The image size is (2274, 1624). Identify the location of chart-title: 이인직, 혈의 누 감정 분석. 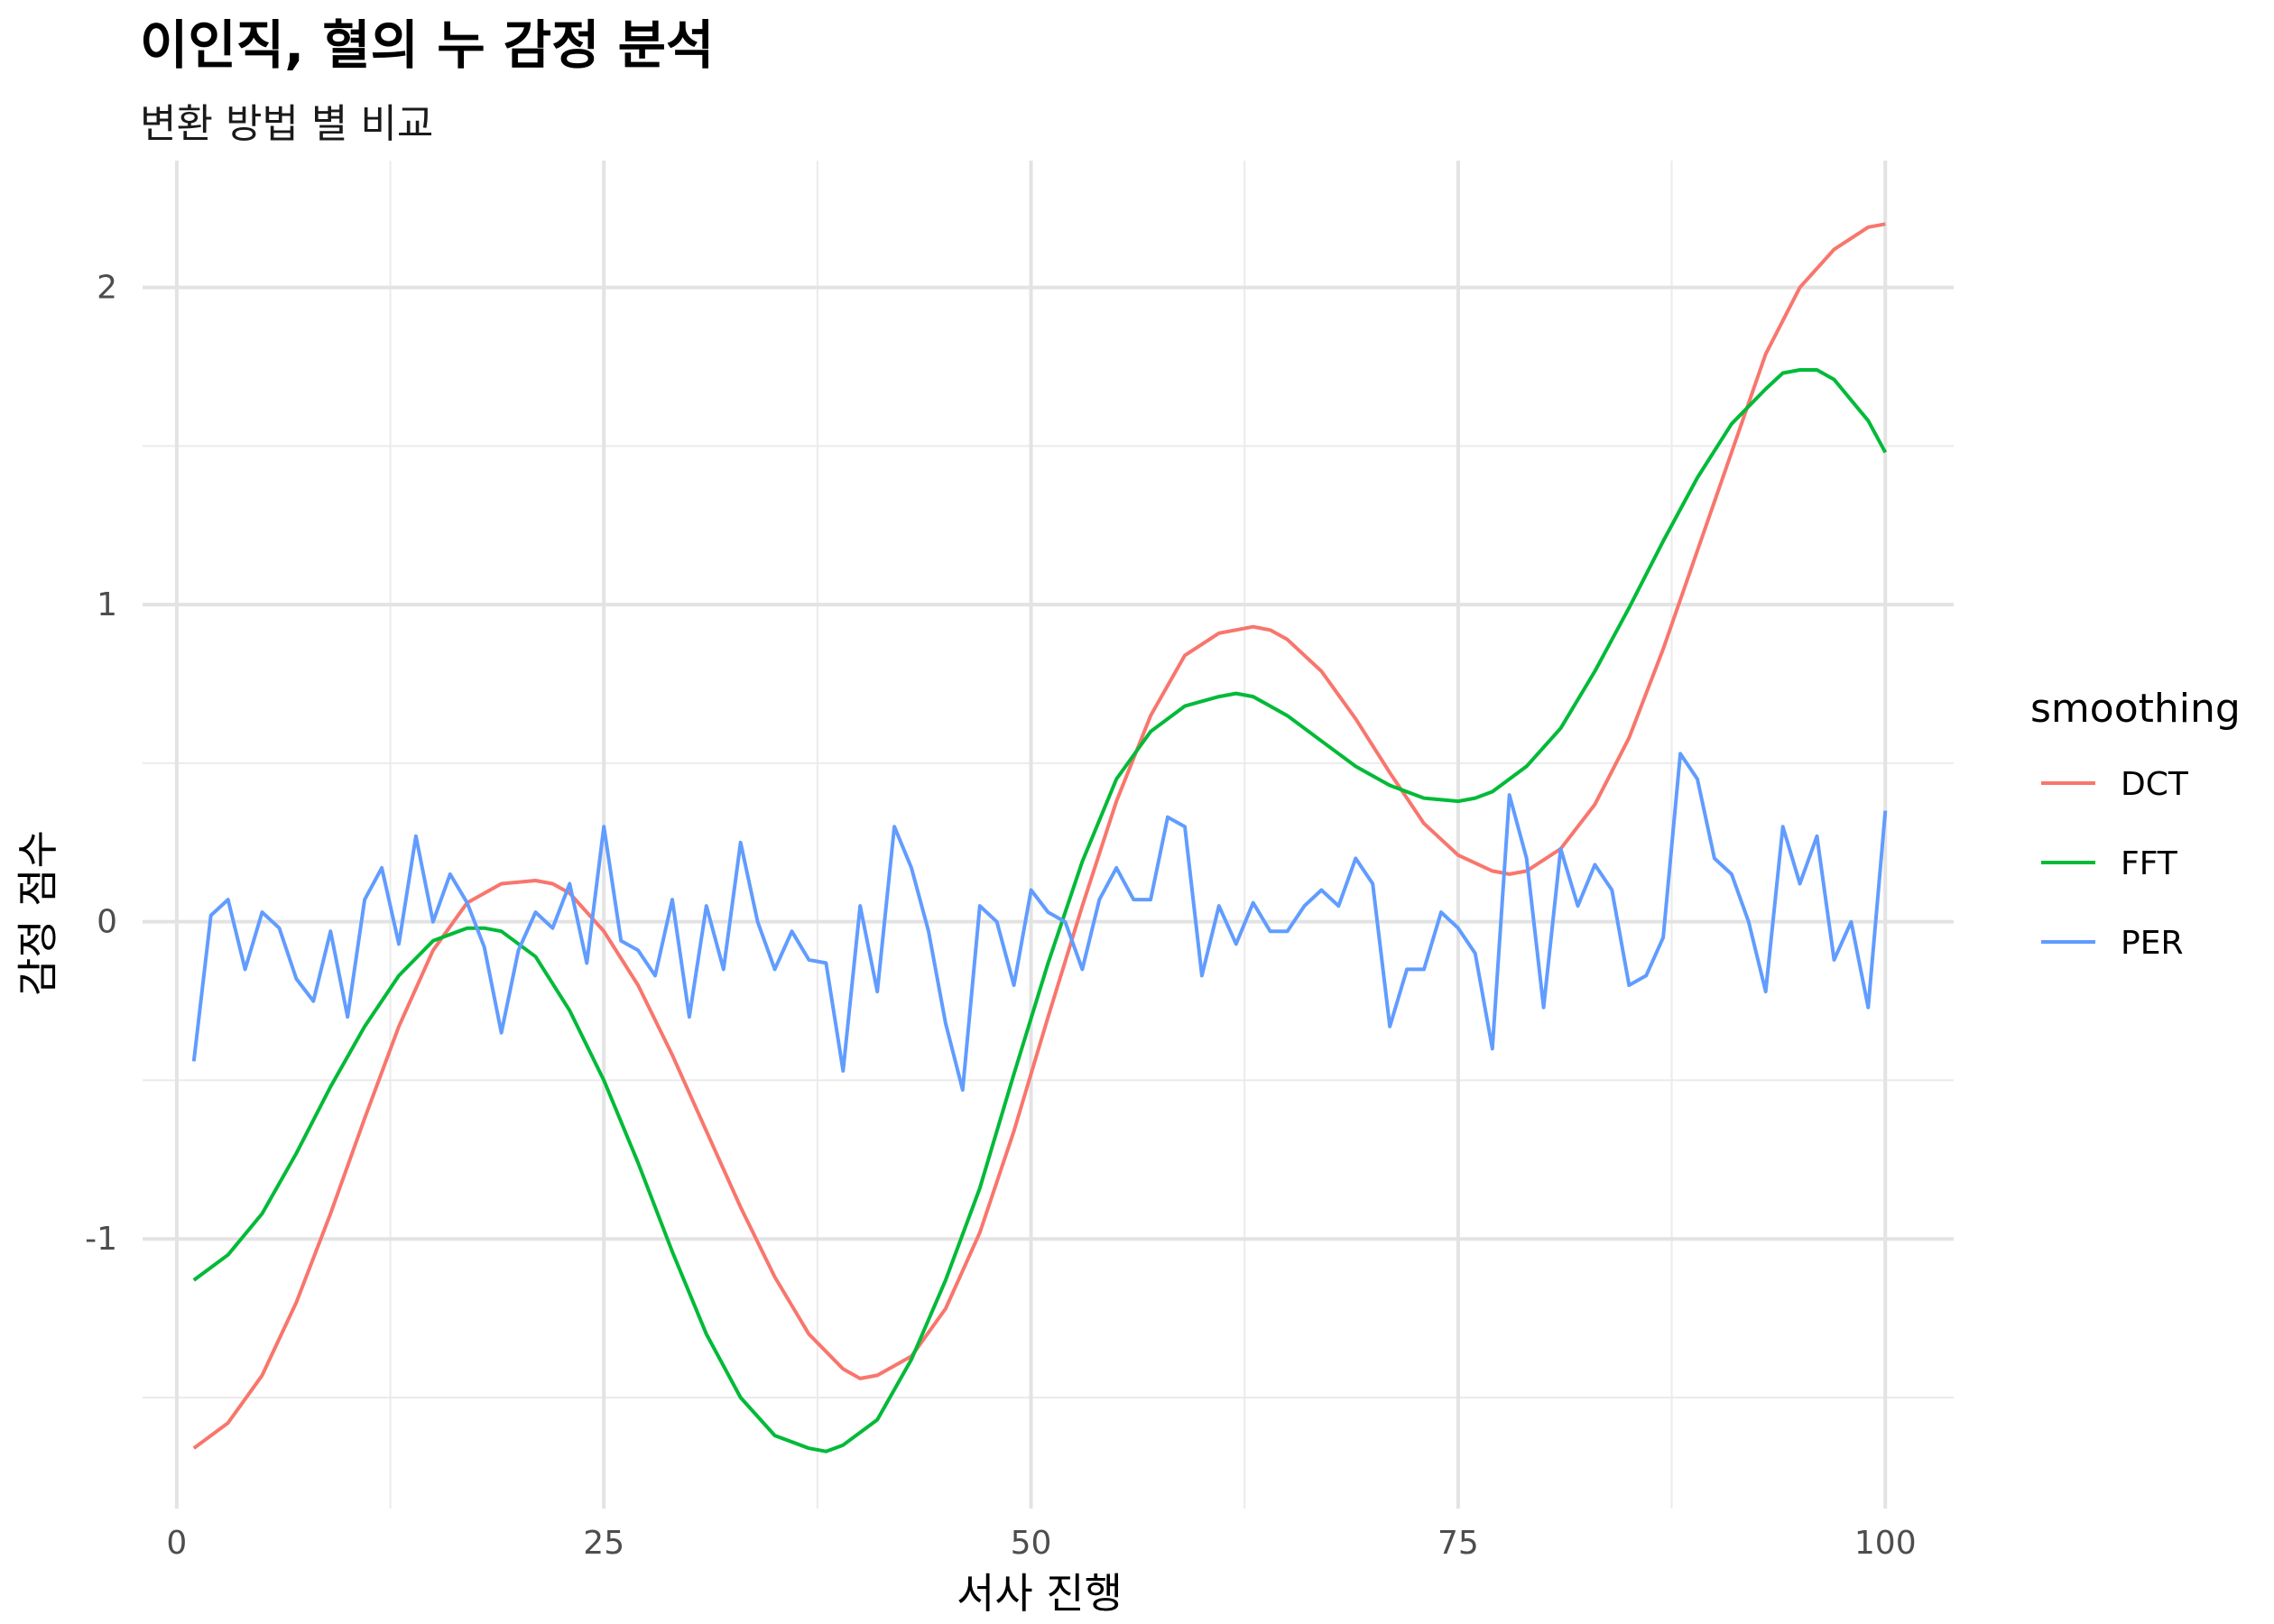
(427, 45).